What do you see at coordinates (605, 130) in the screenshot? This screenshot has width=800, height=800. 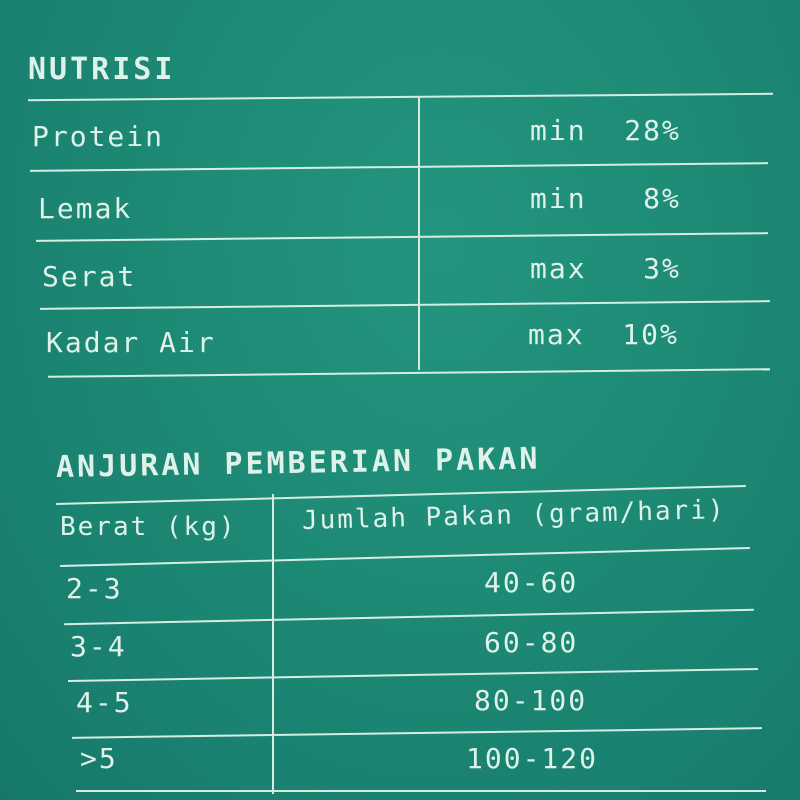 I see `nutrient-value: min 28%` at bounding box center [605, 130].